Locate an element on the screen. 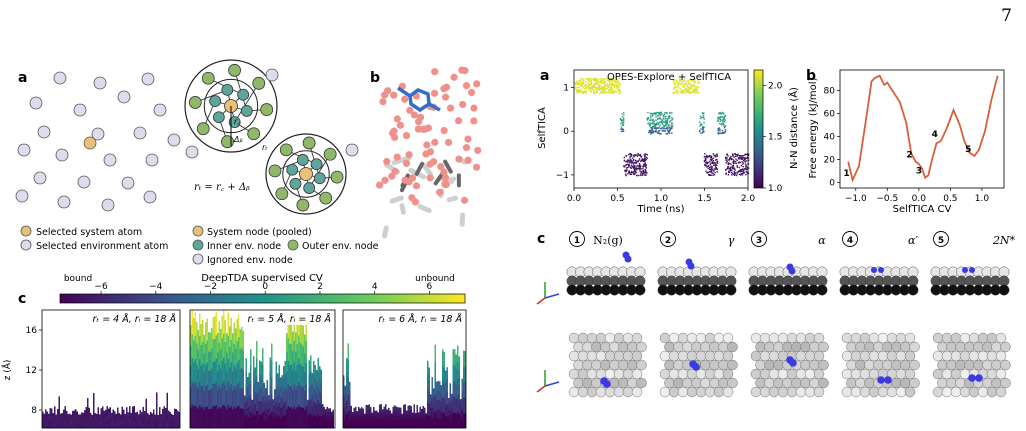 The width and height of the screenshot is (1026, 431). state-number: 3 is located at coordinates (759, 241).